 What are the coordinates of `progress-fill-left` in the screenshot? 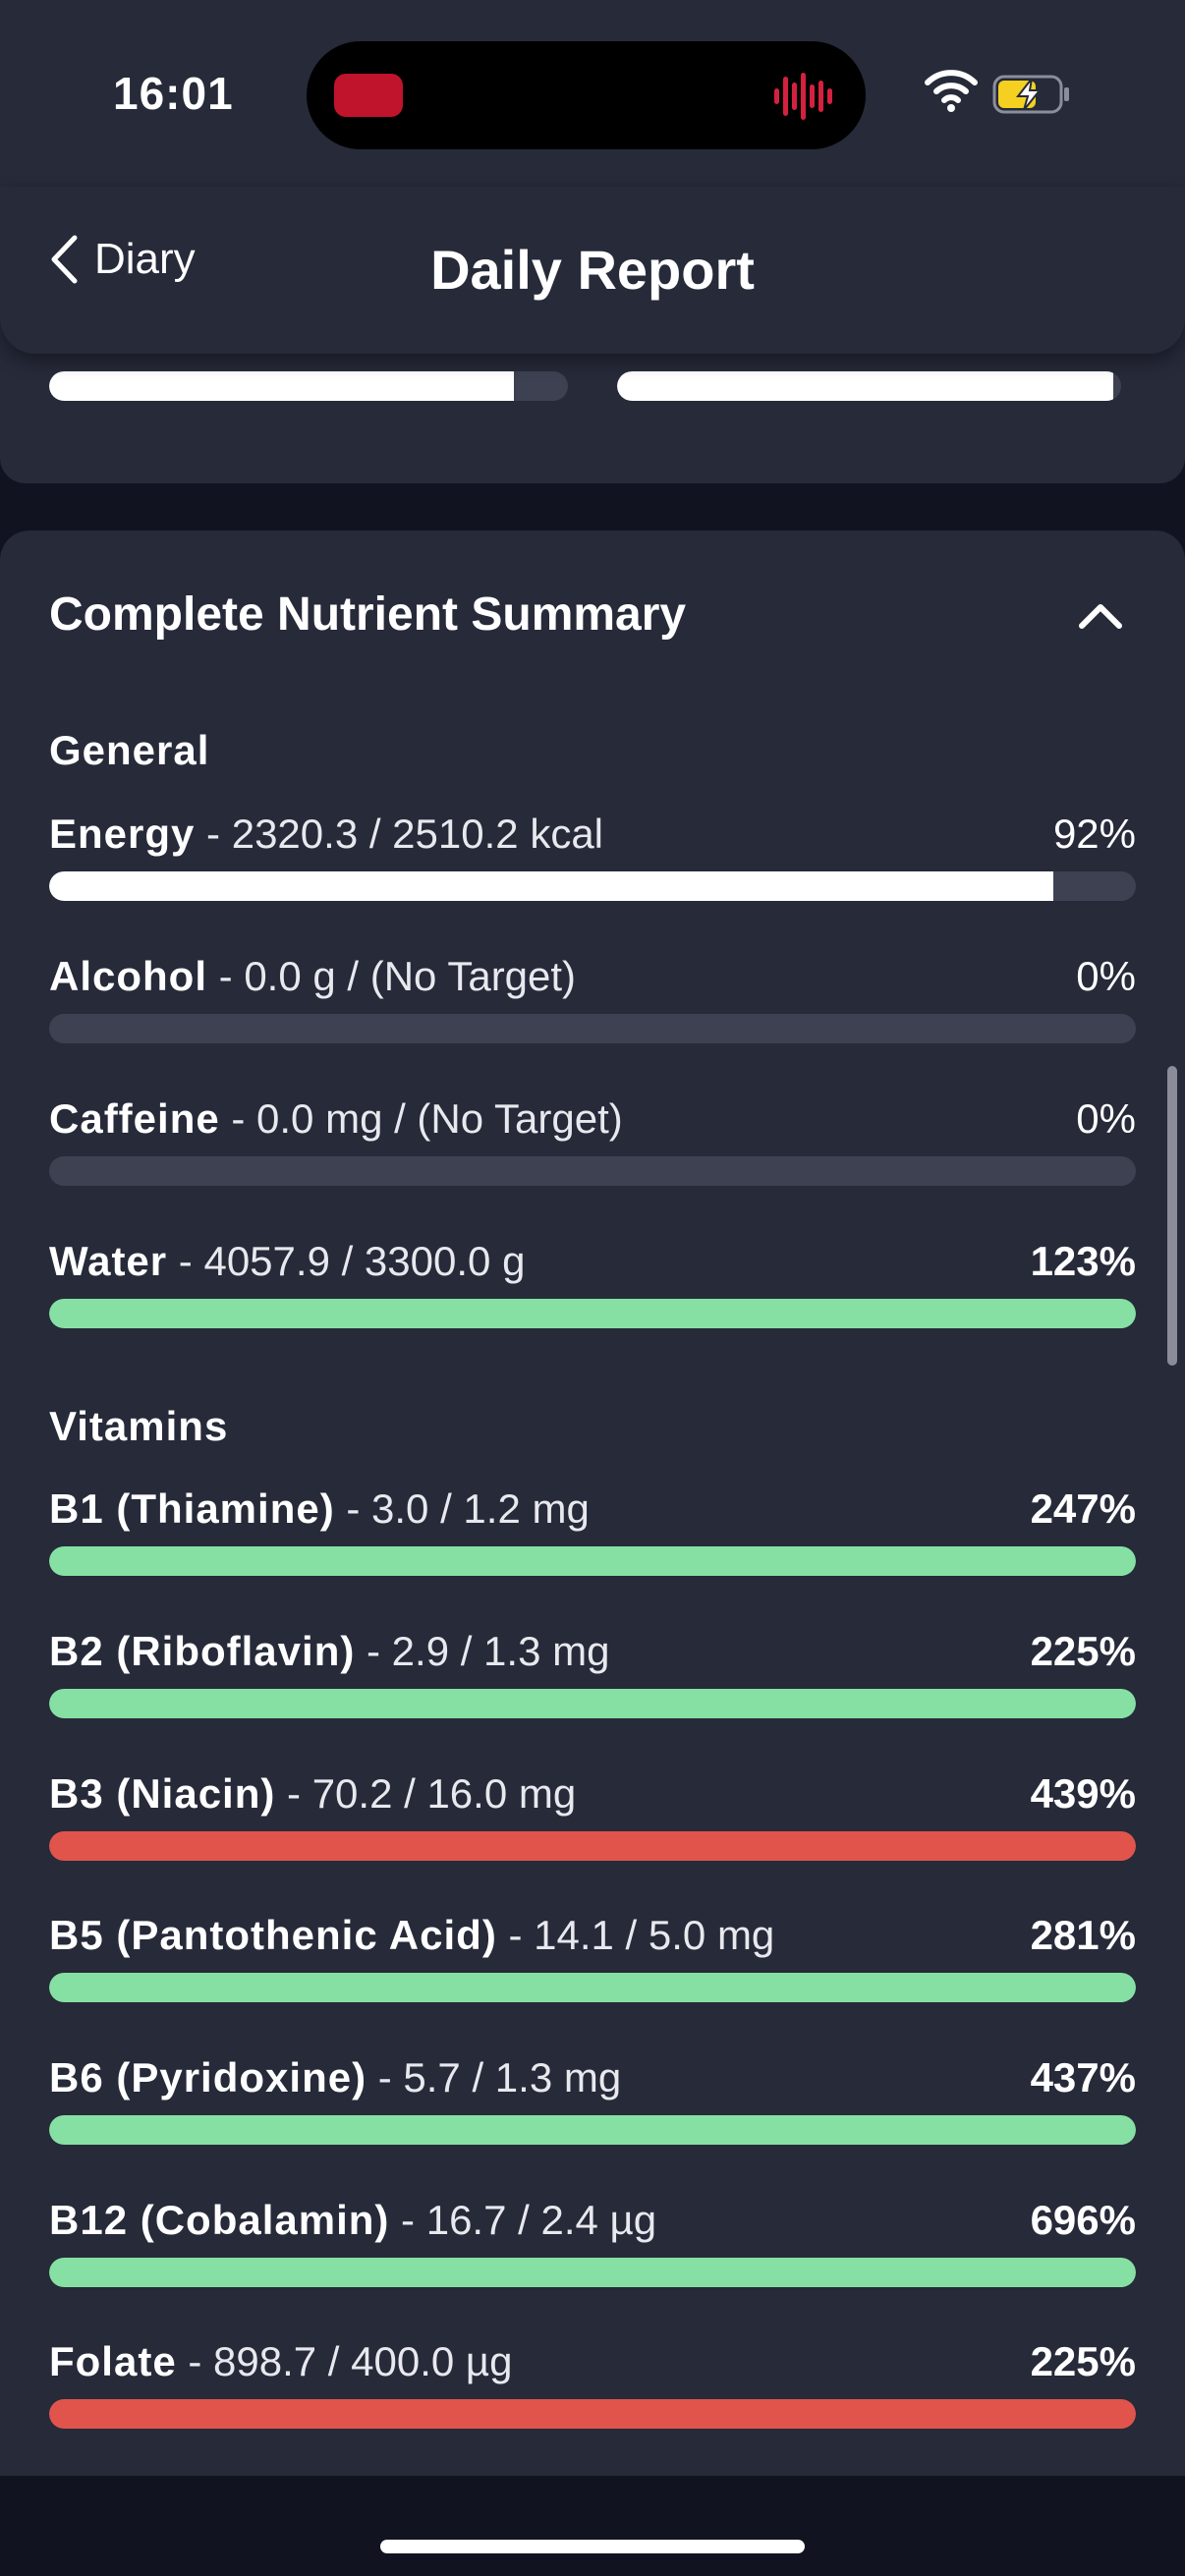 It's located at (282, 386).